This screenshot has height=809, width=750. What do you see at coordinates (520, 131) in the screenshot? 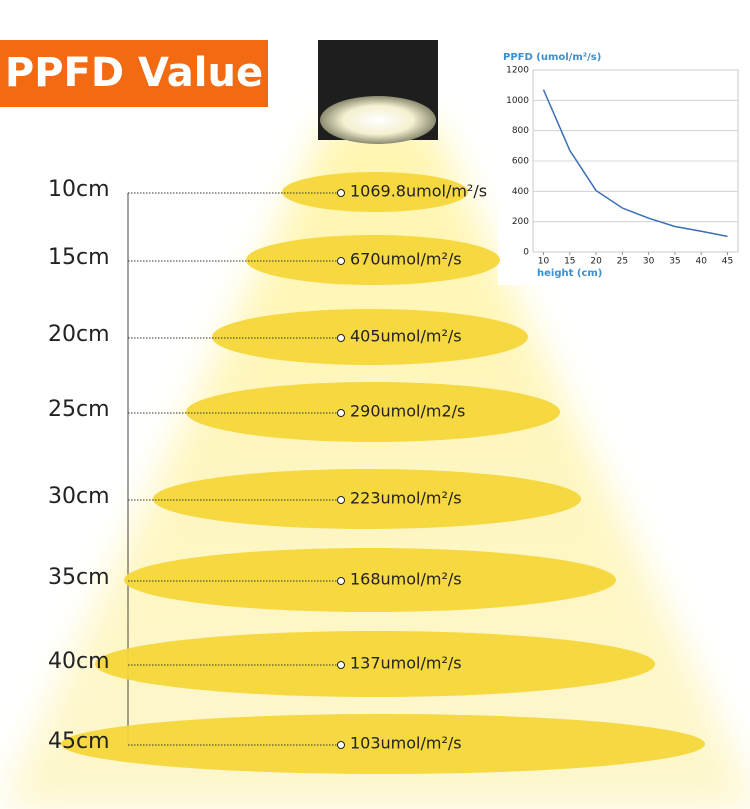
I see `y-tick-label: 800` at bounding box center [520, 131].